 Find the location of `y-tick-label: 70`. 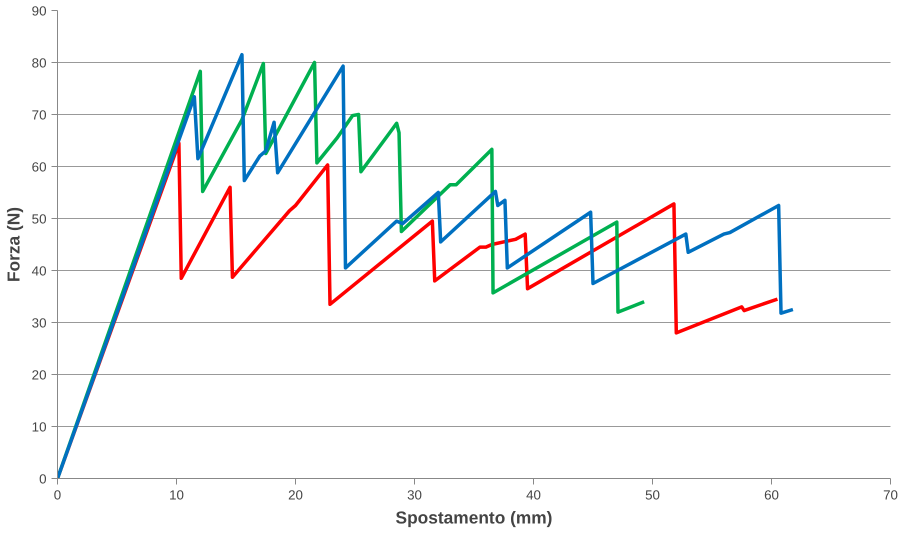

y-tick-label: 70 is located at coordinates (39, 115).